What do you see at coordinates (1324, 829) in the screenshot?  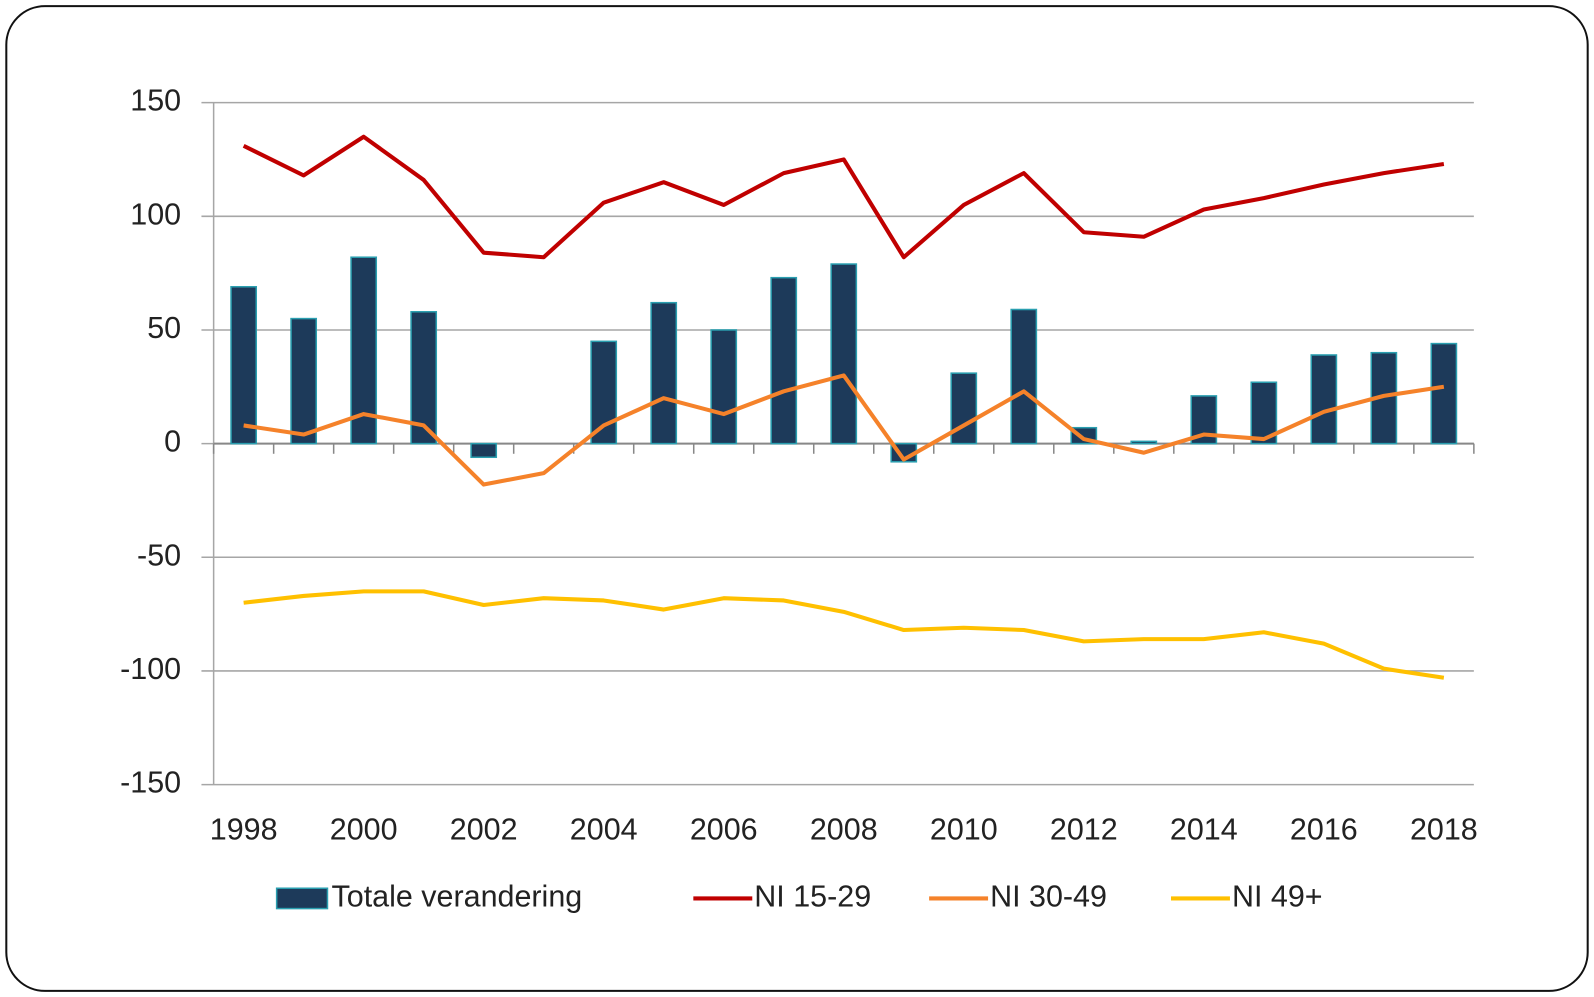 I see `x-tick-label: 2016` at bounding box center [1324, 829].